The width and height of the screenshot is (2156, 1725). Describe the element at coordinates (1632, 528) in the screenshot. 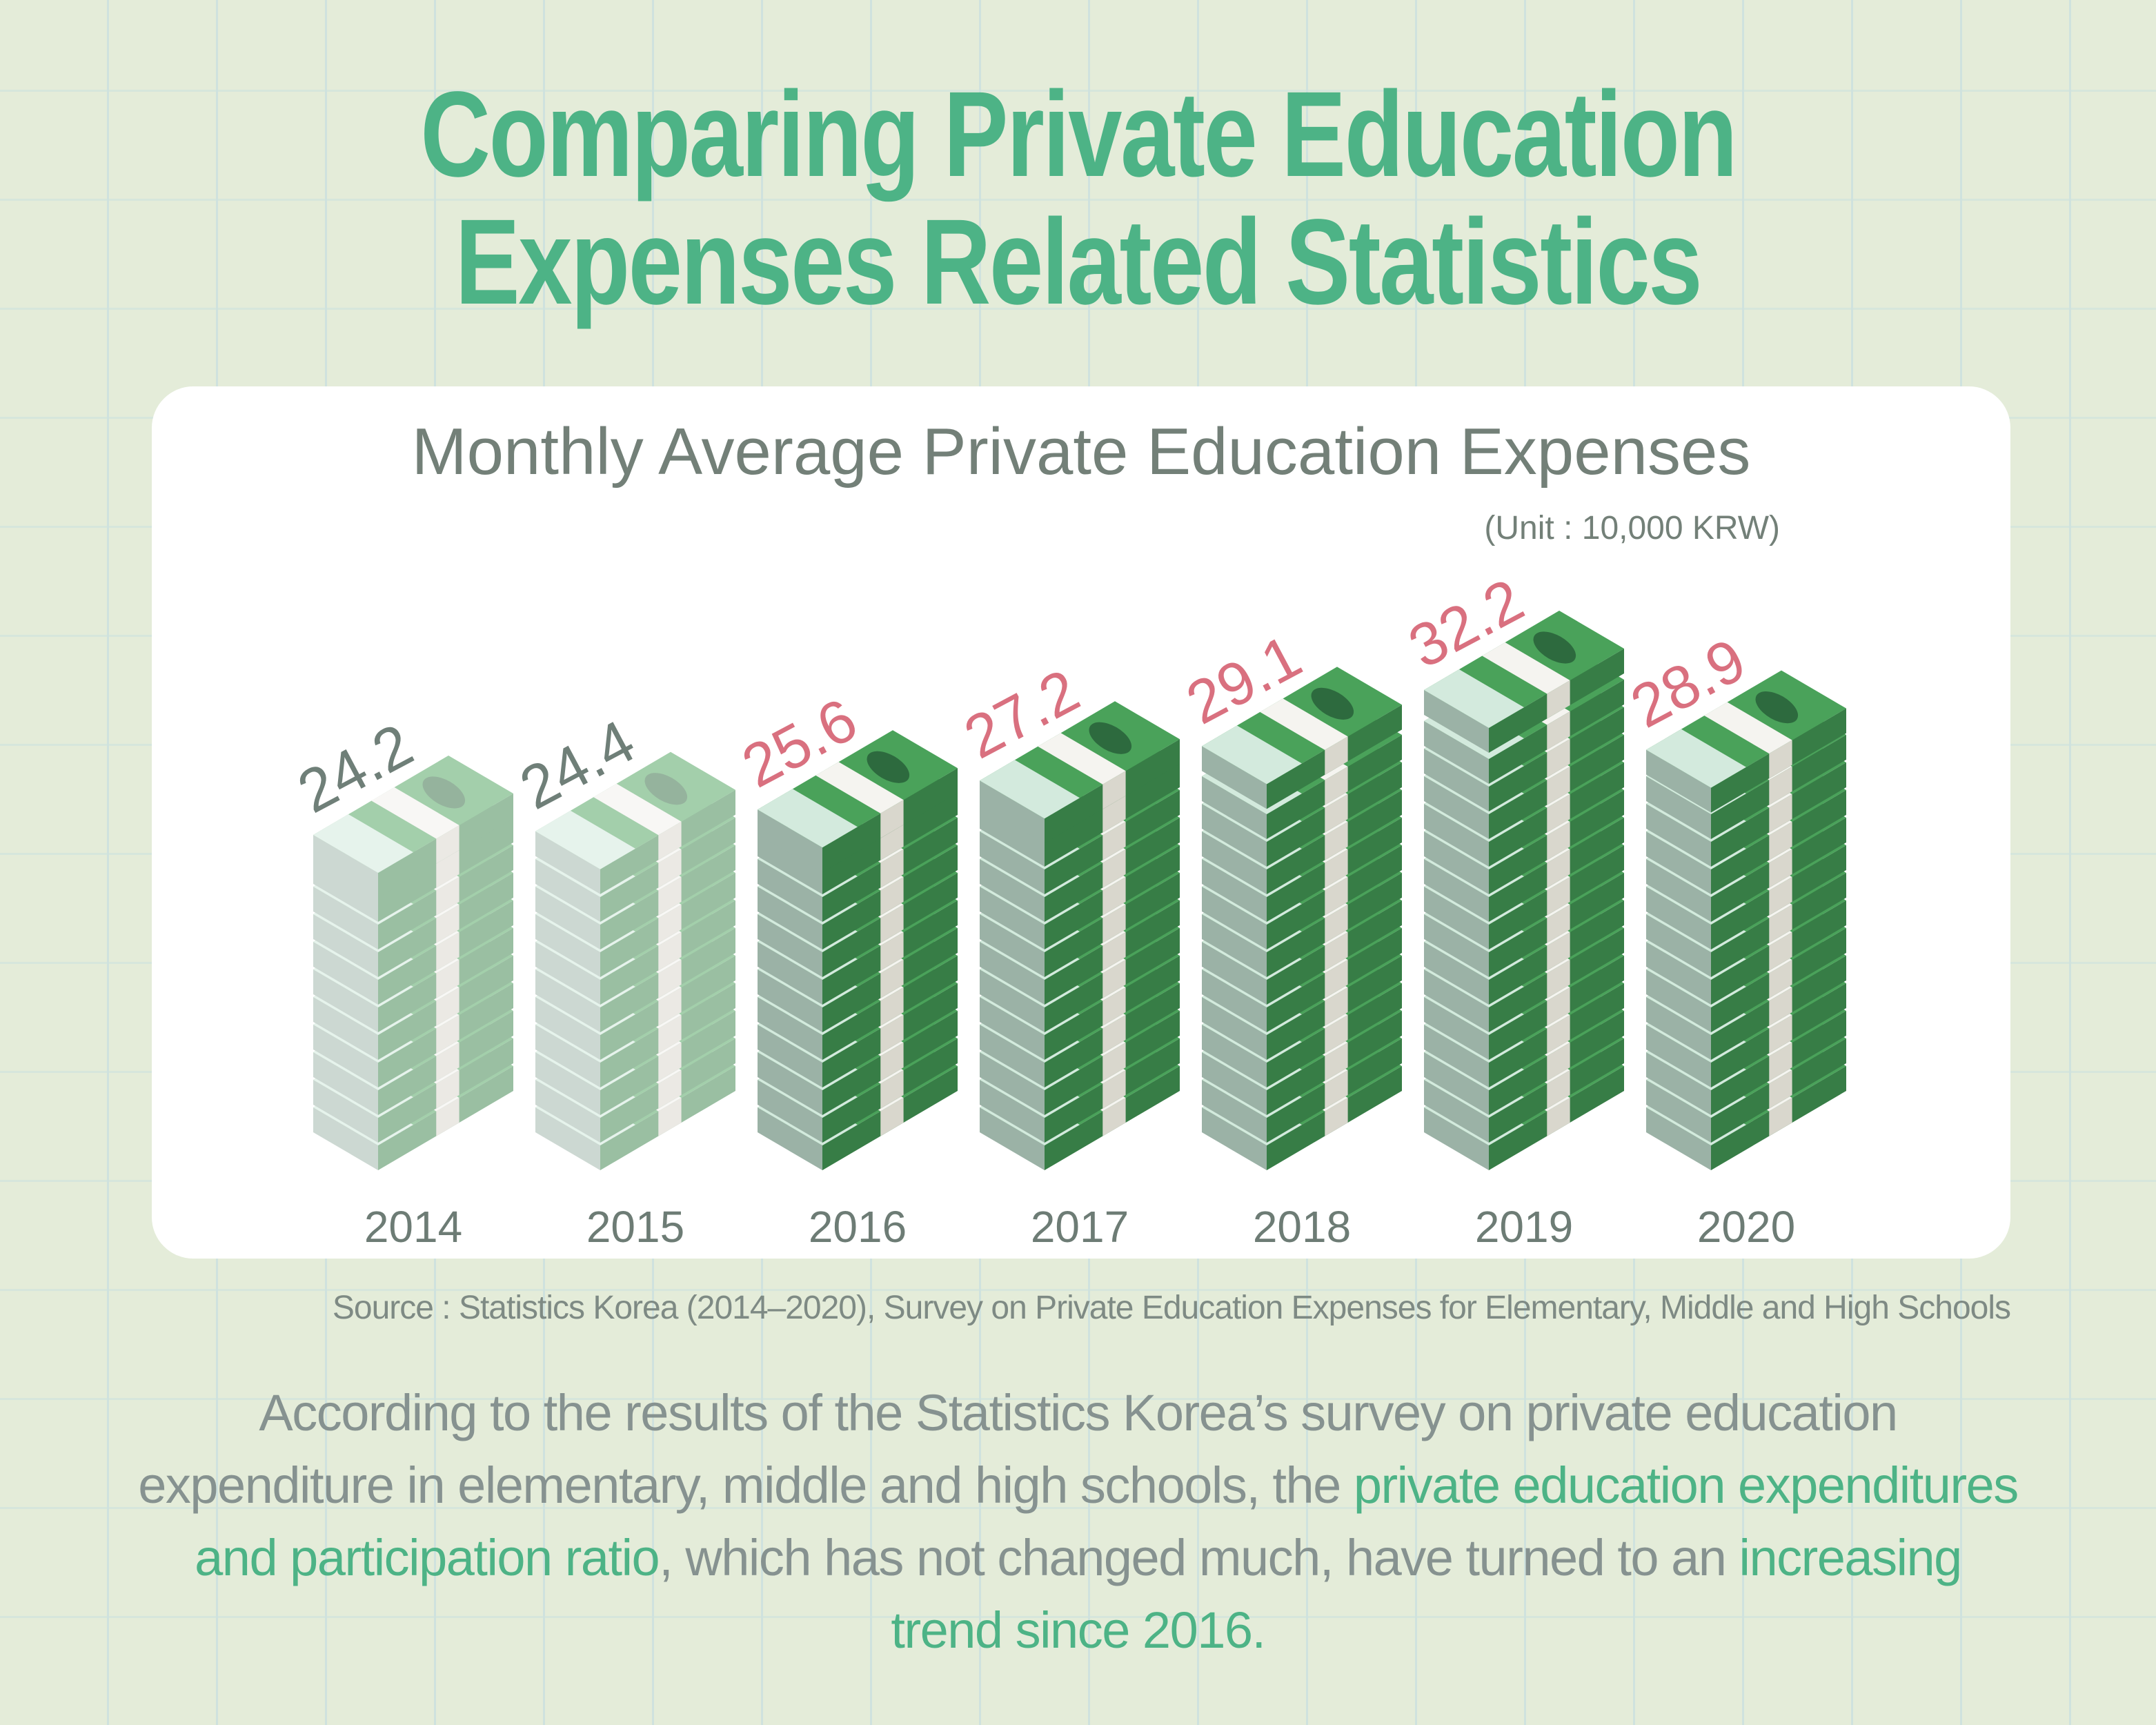

I see `unit-label: (Unit : 10,000 KRW)` at that location.